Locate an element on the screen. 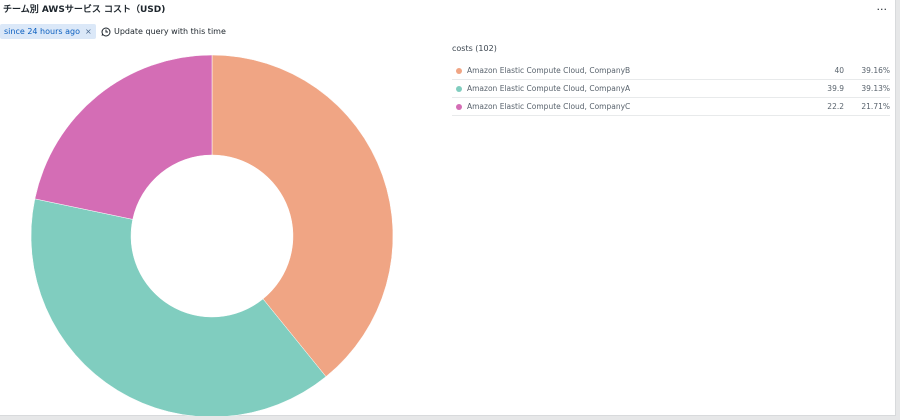  panel-title: チーム別 AWSサービス コスト（USD) is located at coordinates (84, 10).